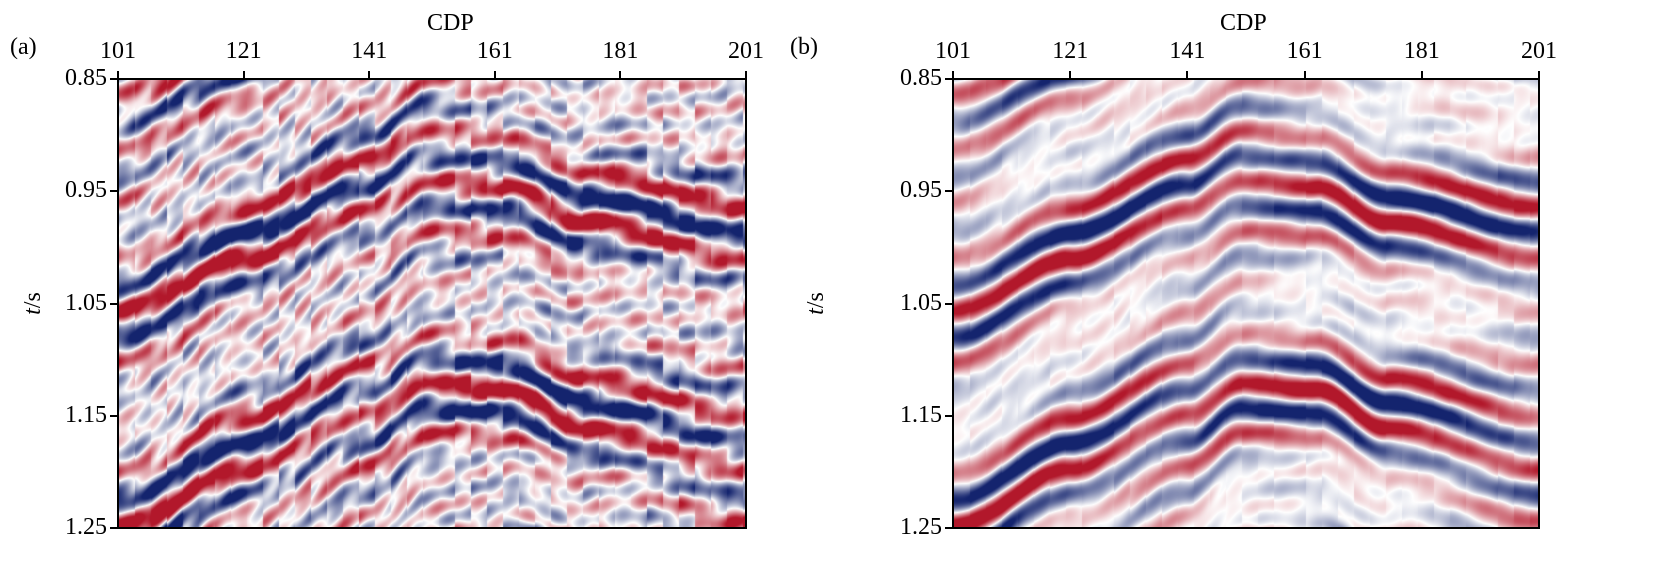 This screenshot has height=577, width=1654. Describe the element at coordinates (815, 311) in the screenshot. I see `y-axis-label-italic: t` at that location.